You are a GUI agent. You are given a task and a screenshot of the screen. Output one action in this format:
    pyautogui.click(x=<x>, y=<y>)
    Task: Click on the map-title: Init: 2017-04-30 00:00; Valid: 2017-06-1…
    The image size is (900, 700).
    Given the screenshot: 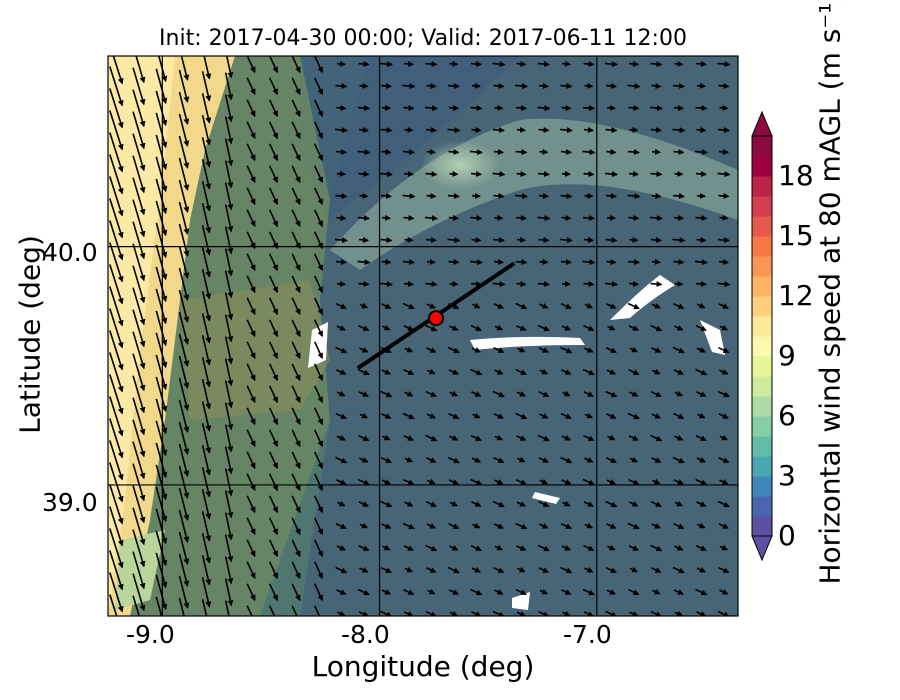 What is the action you would take?
    pyautogui.click(x=423, y=38)
    